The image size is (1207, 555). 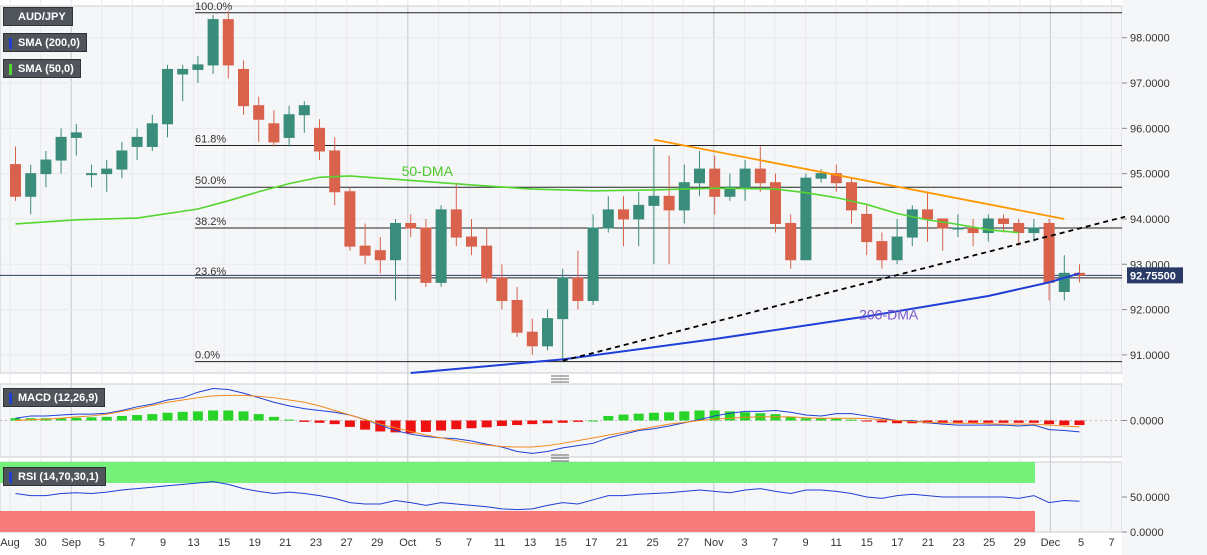 What do you see at coordinates (1150, 498) in the screenshot?
I see `rsi-tick-label: 50.0000` at bounding box center [1150, 498].